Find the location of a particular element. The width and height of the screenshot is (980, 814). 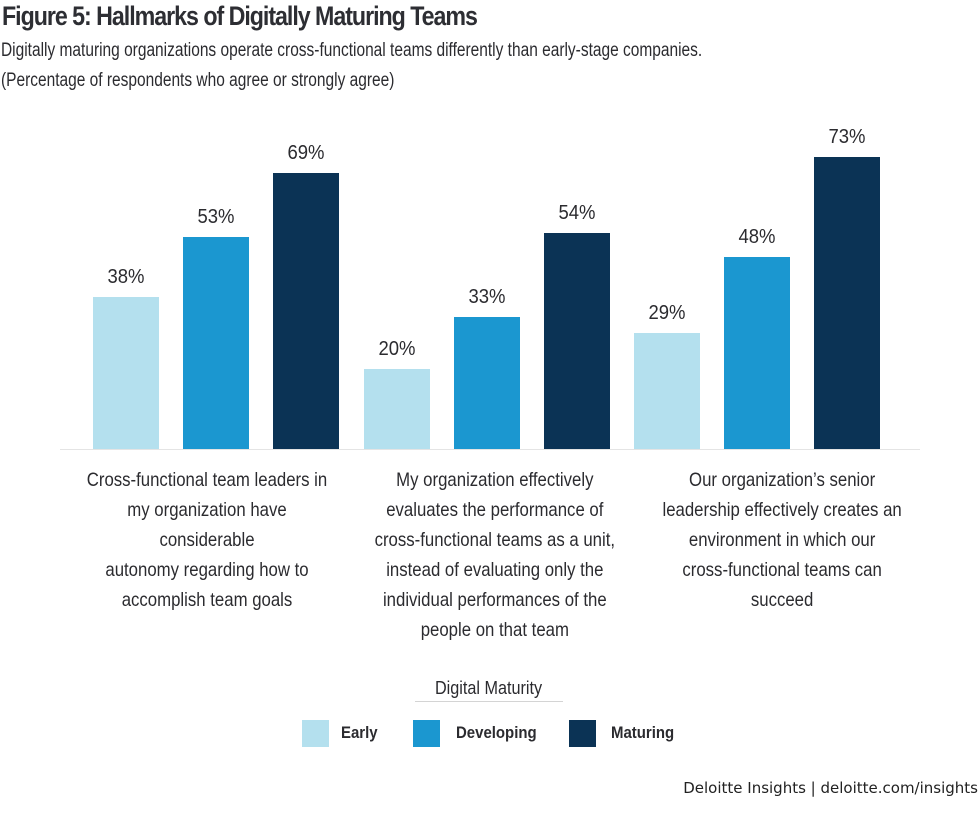

category-label-line: cross-functional teams can is located at coordinates (782, 570).